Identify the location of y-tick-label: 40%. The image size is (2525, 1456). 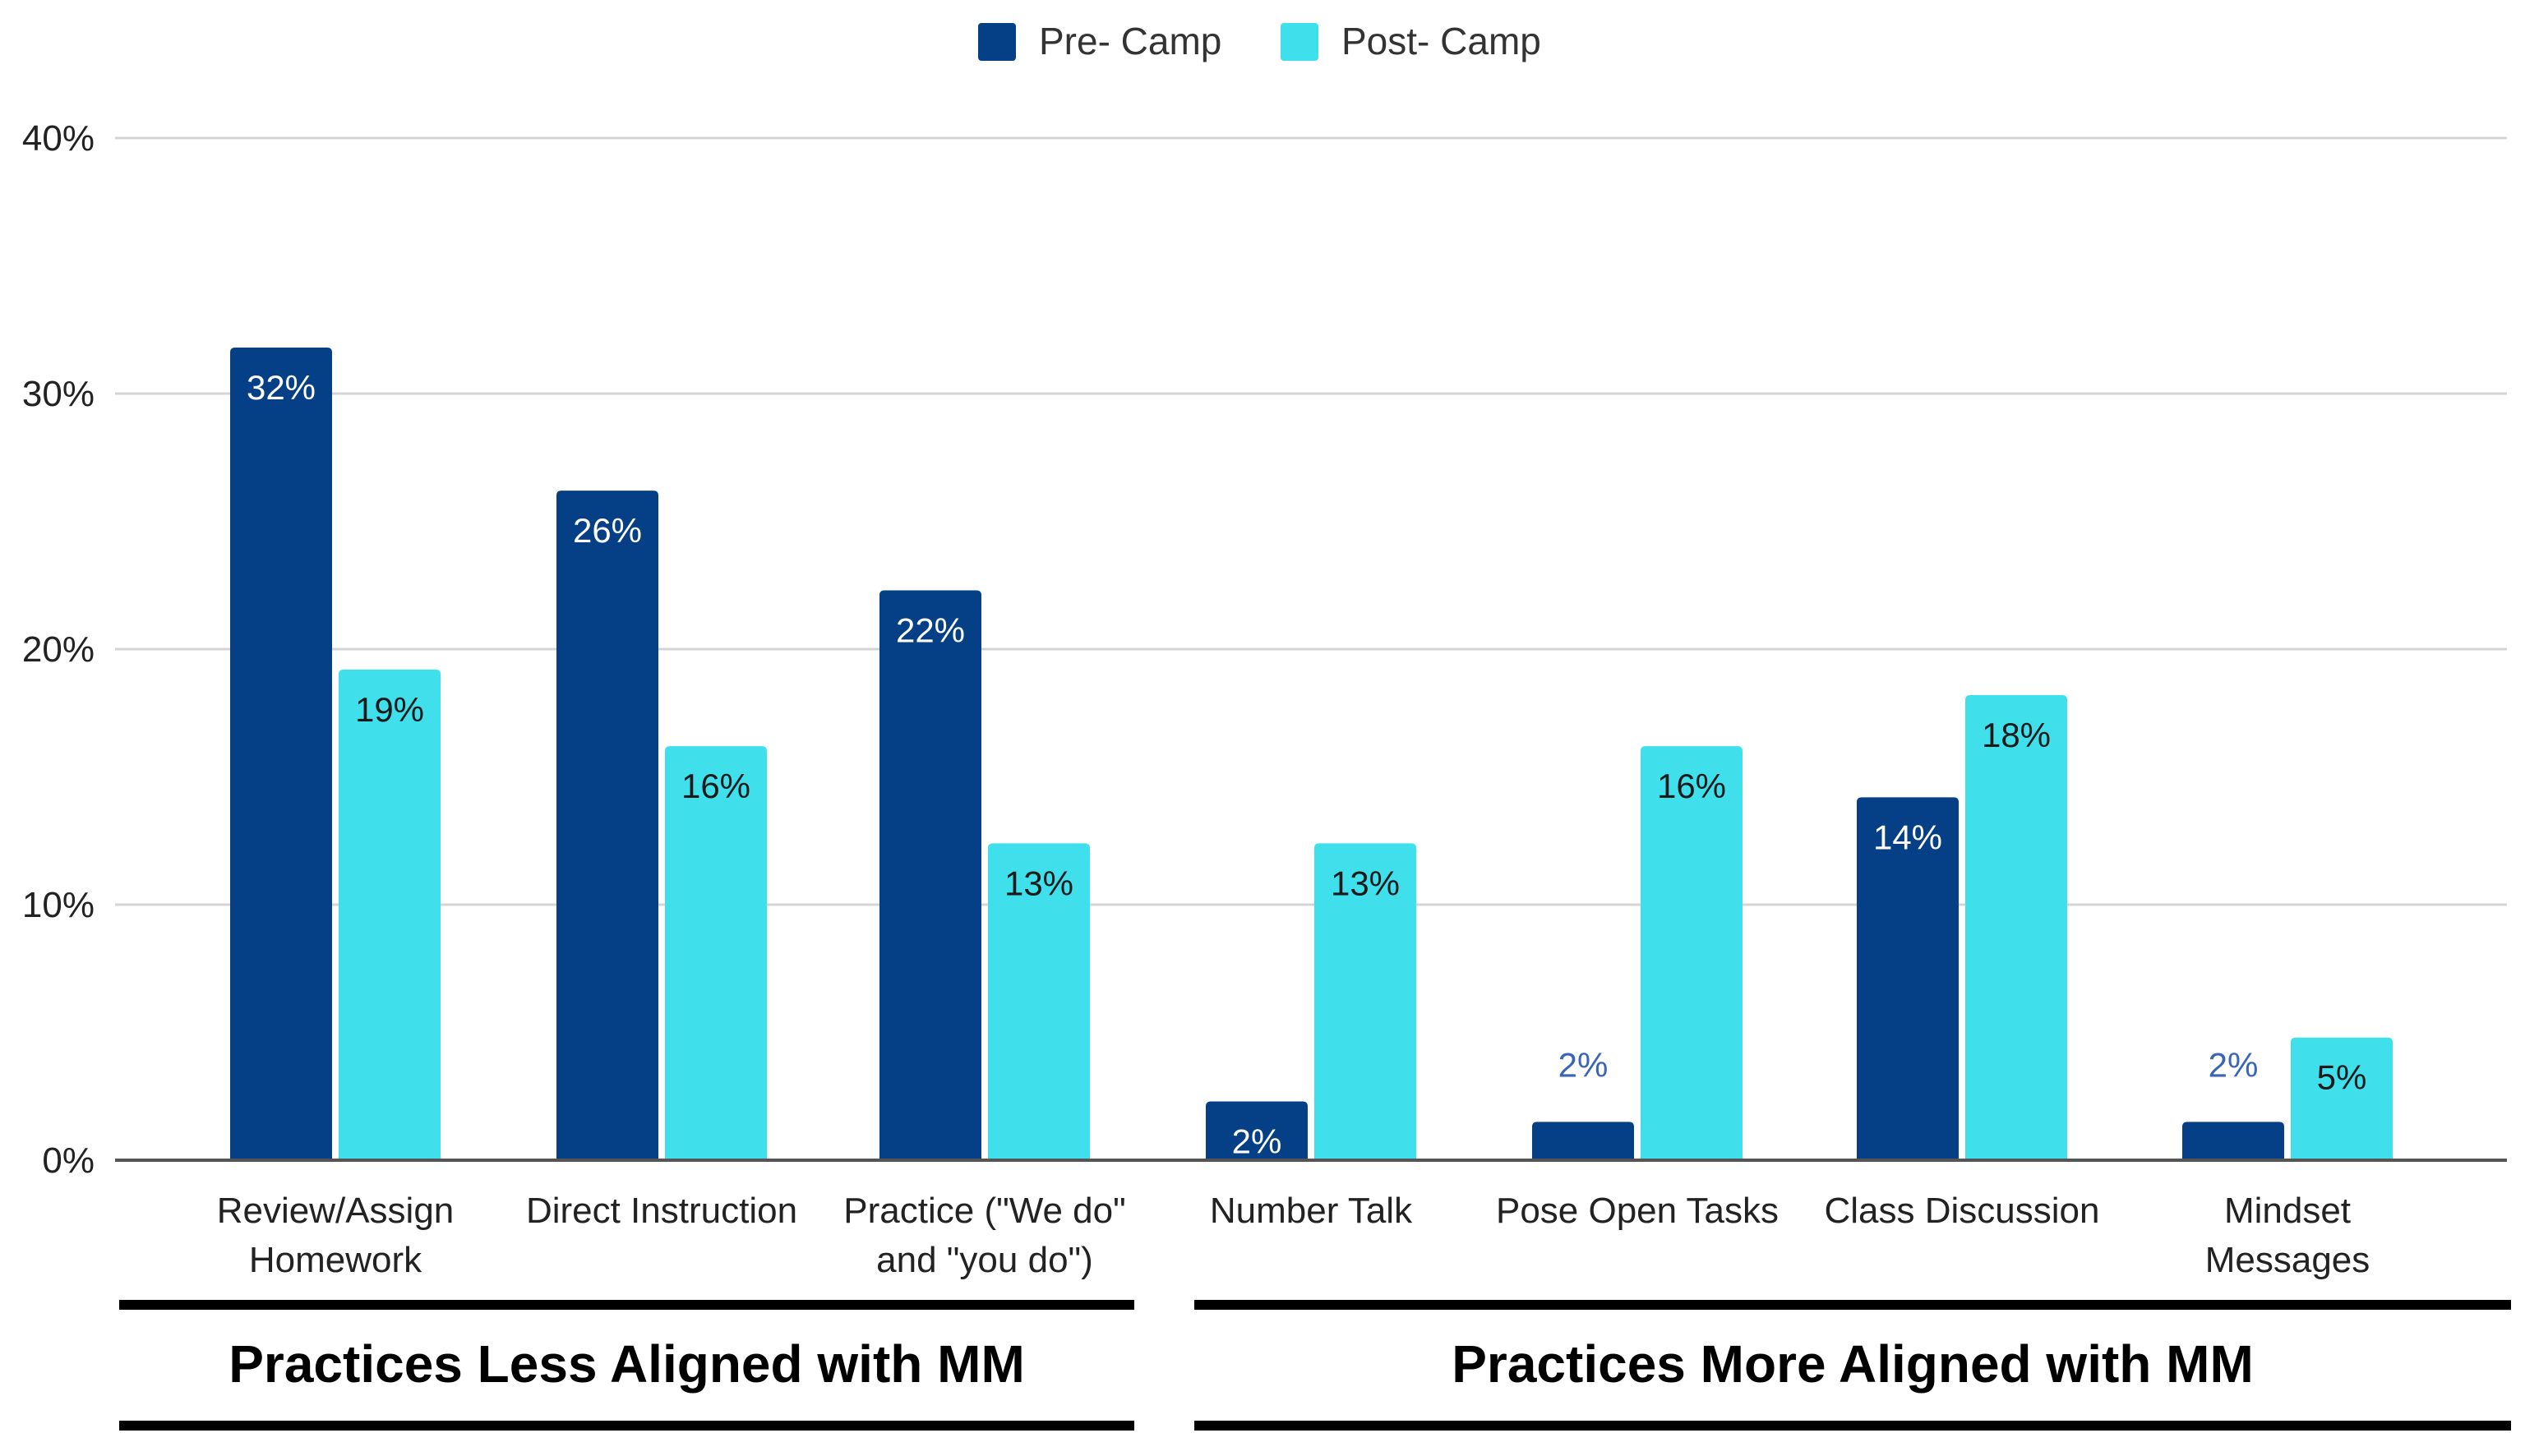
(58, 138).